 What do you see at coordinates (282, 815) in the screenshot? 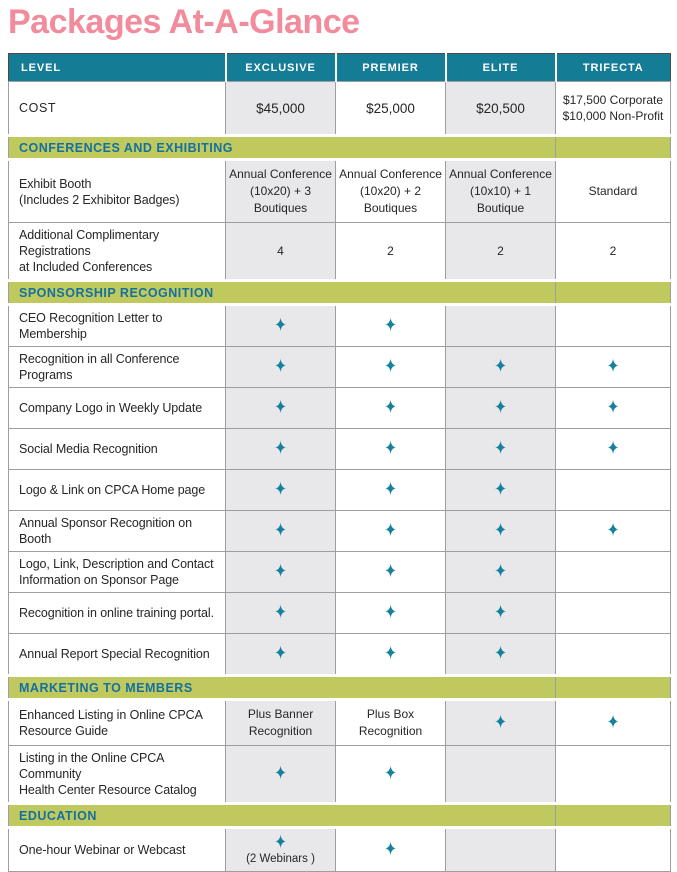
I see `section-header: EDUCATION` at bounding box center [282, 815].